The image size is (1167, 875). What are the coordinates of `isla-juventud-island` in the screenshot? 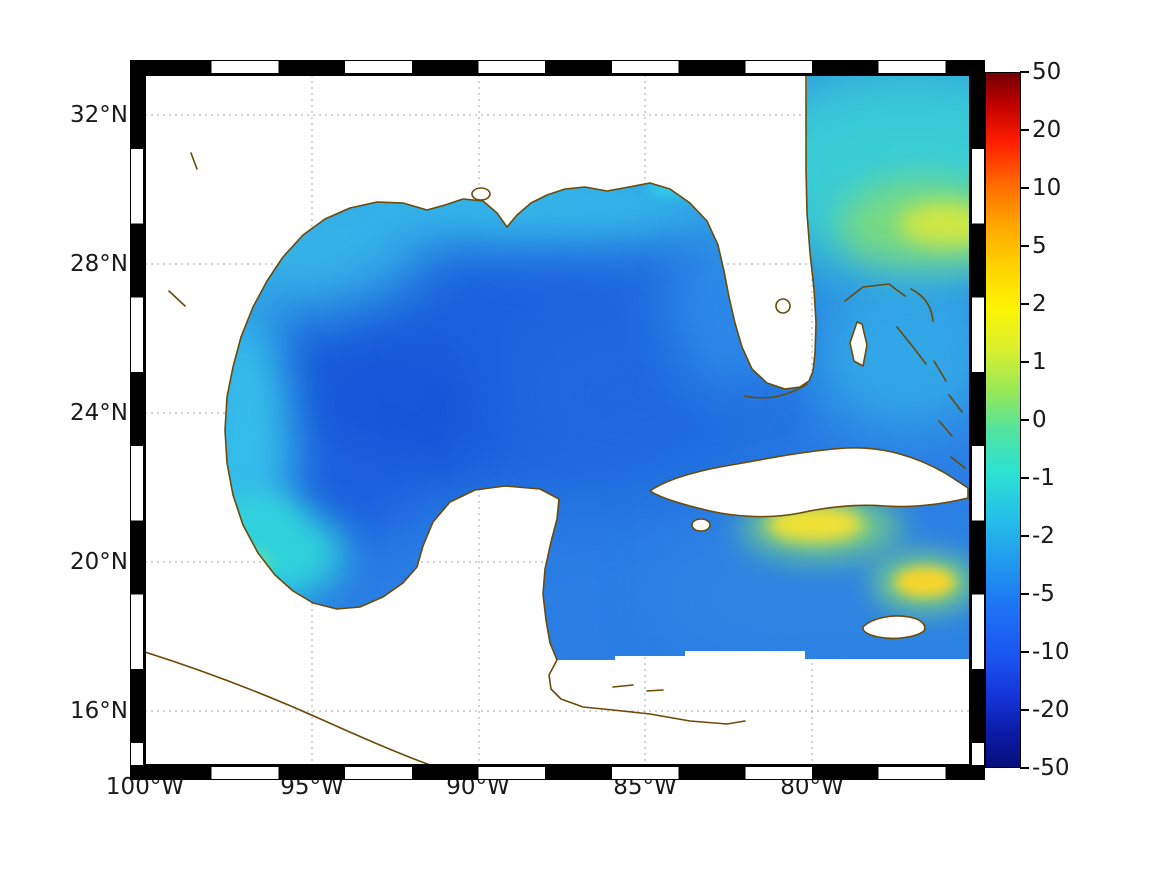 It's located at (701, 525).